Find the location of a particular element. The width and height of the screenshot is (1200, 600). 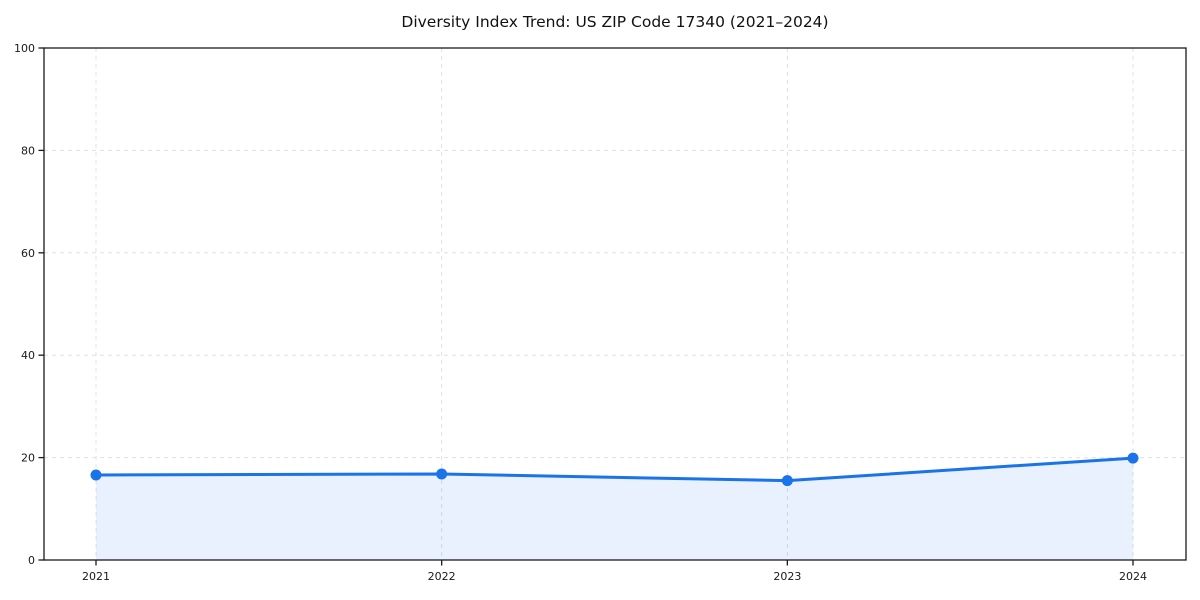

area-fill is located at coordinates (614, 509).